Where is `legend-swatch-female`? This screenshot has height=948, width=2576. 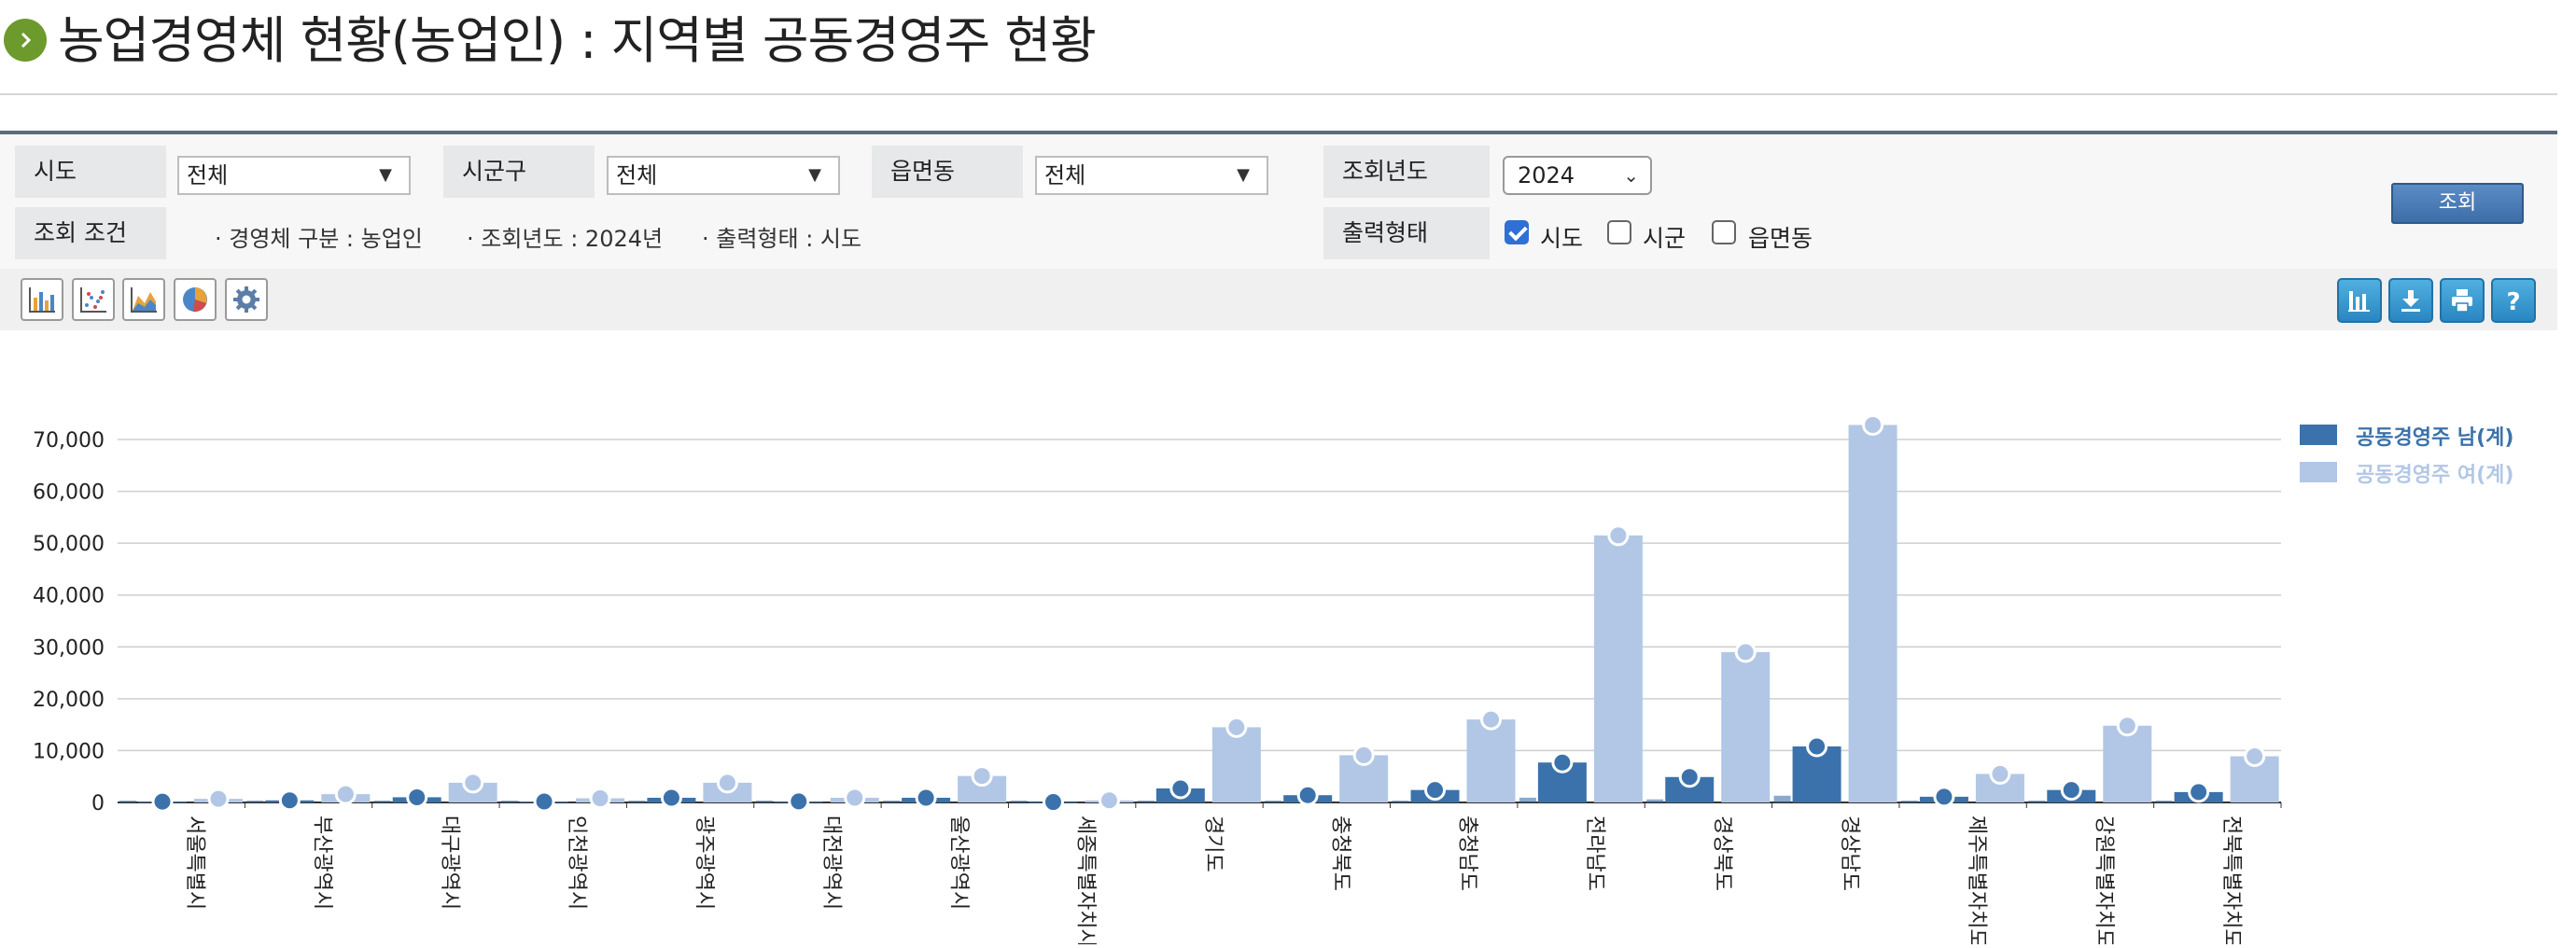 legend-swatch-female is located at coordinates (2318, 472).